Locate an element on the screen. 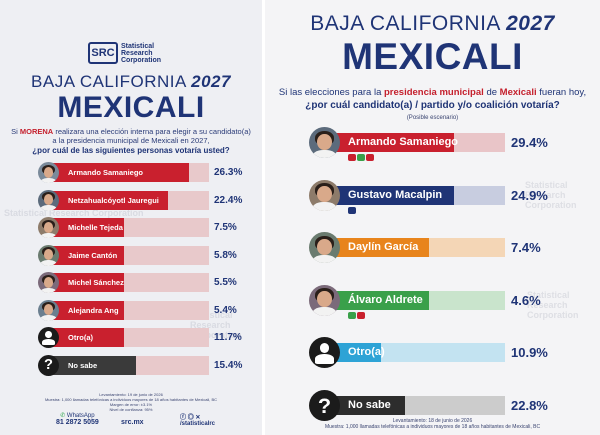 The height and width of the screenshot is (435, 600). social-links: ⓕ ◎ ✕ /statisticalrc is located at coordinates (197, 419).